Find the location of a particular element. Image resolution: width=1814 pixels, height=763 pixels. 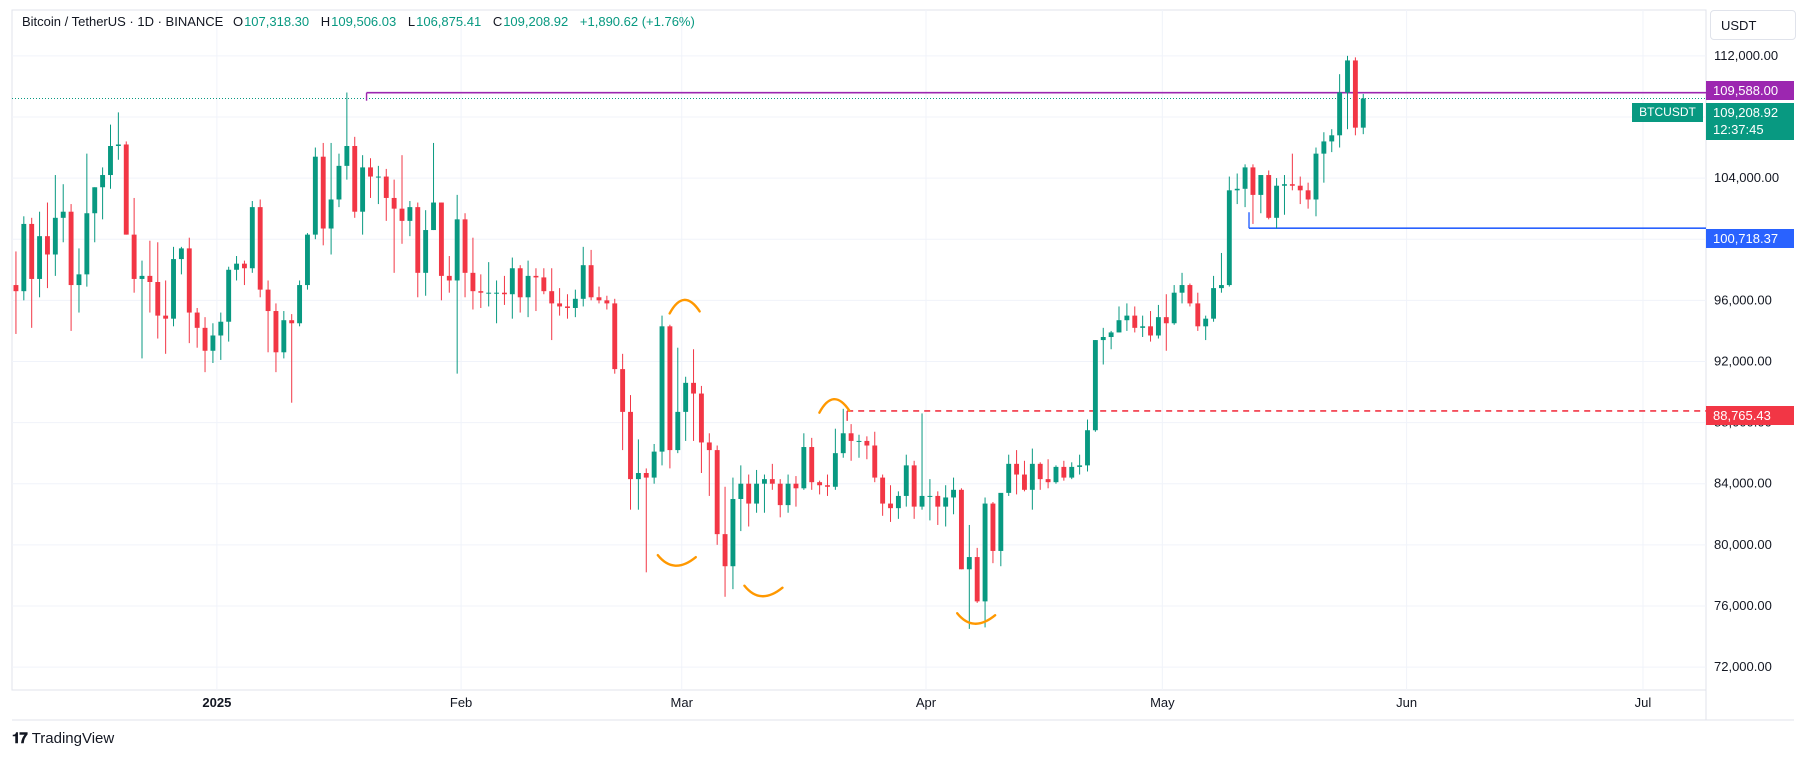

y-tick-label: 80,000.00 is located at coordinates (1743, 544).